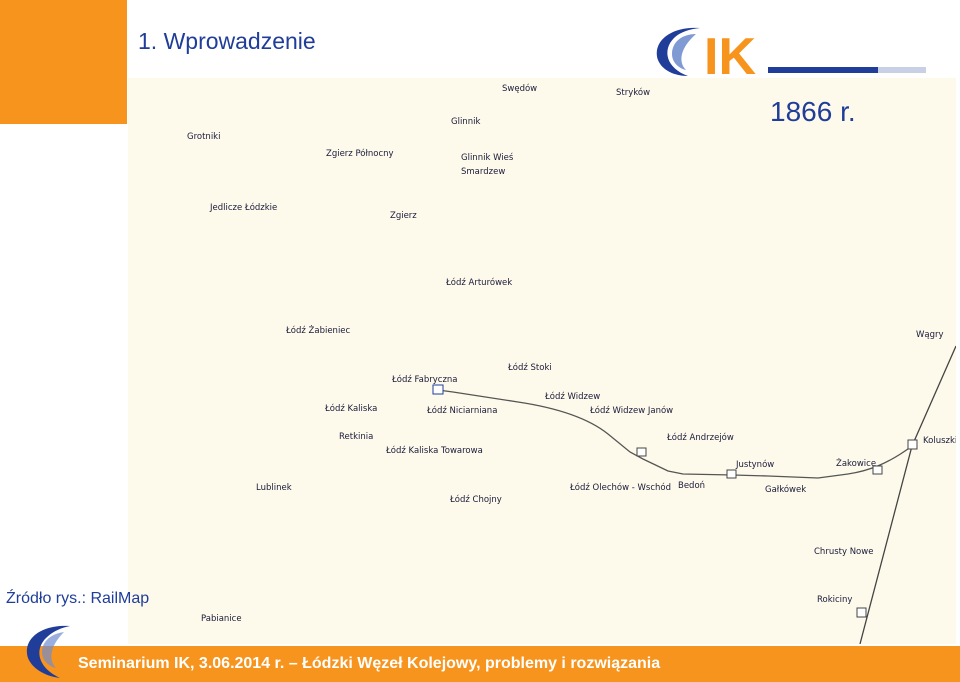 Image resolution: width=960 pixels, height=682 pixels. I want to click on station-label: Swędów, so click(519, 88).